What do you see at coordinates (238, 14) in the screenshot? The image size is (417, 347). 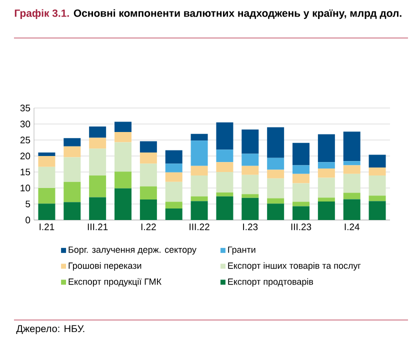 I see `chart-subtitle: Основні компоненти валютних надходжень у країну, млрд дол.` at bounding box center [238, 14].